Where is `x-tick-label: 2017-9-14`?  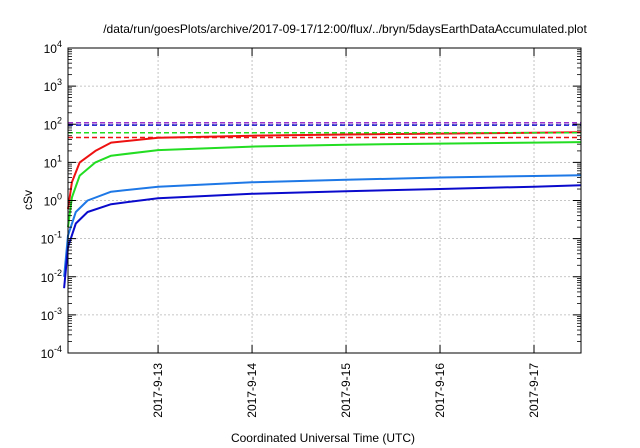
x-tick-label: 2017-9-14 is located at coordinates (252, 390).